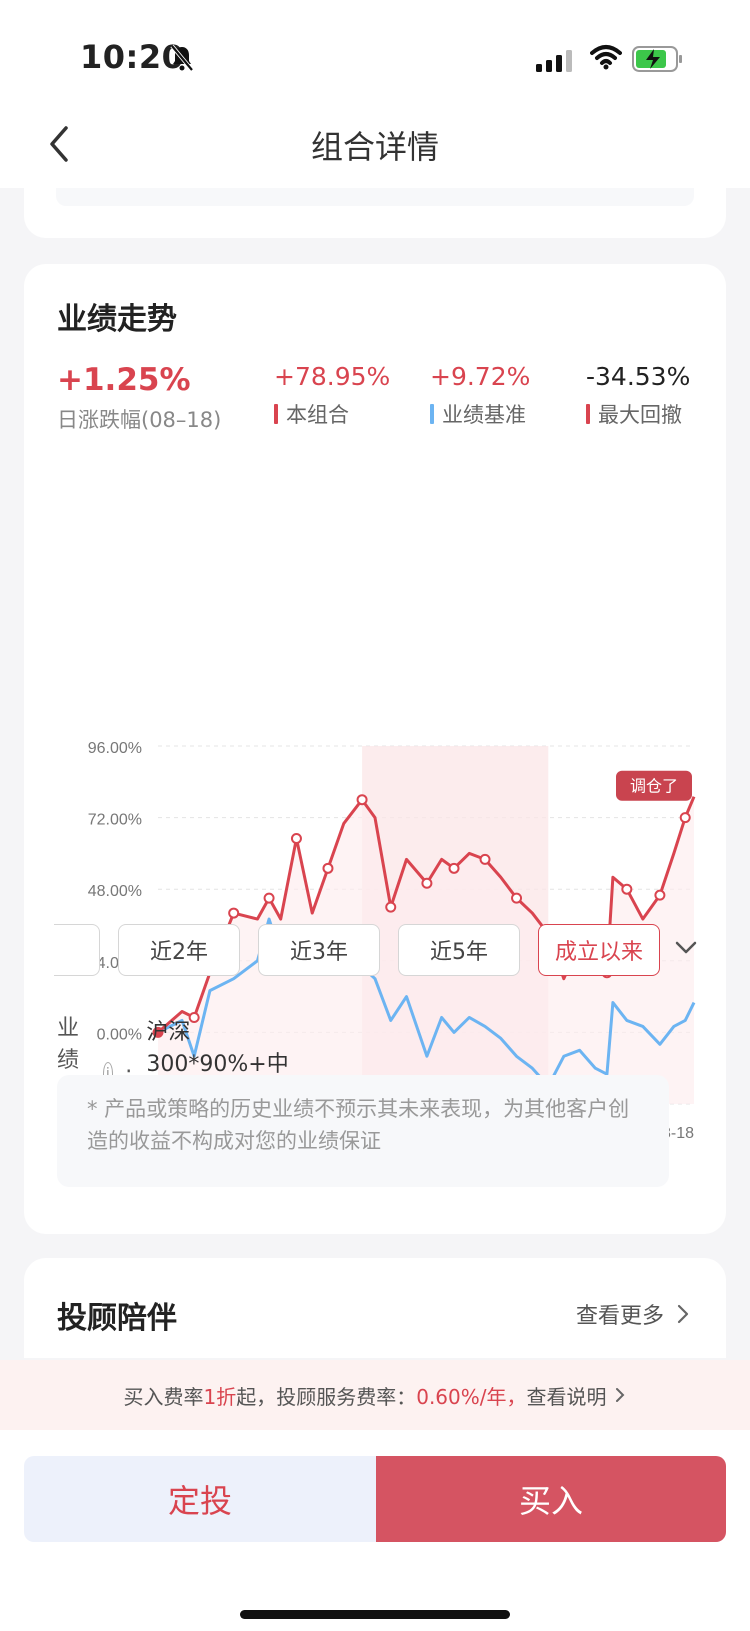 The height and width of the screenshot is (1631, 750). Describe the element at coordinates (599, 950) in the screenshot. I see `tab-since-inception: 成立以来` at that location.